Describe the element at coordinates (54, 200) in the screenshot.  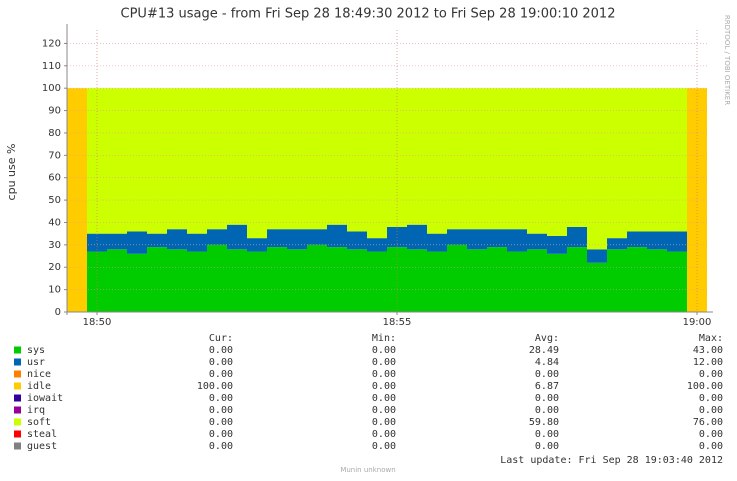
I see `y-tick-label: 50` at that location.